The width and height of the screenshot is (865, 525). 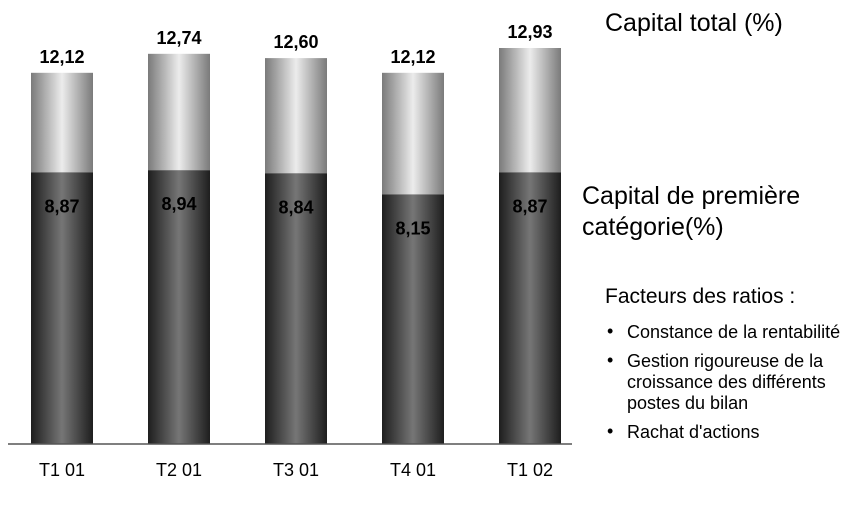 What do you see at coordinates (700, 296) in the screenshot?
I see `ratio-drivers-title: Facteurs des ratios :` at bounding box center [700, 296].